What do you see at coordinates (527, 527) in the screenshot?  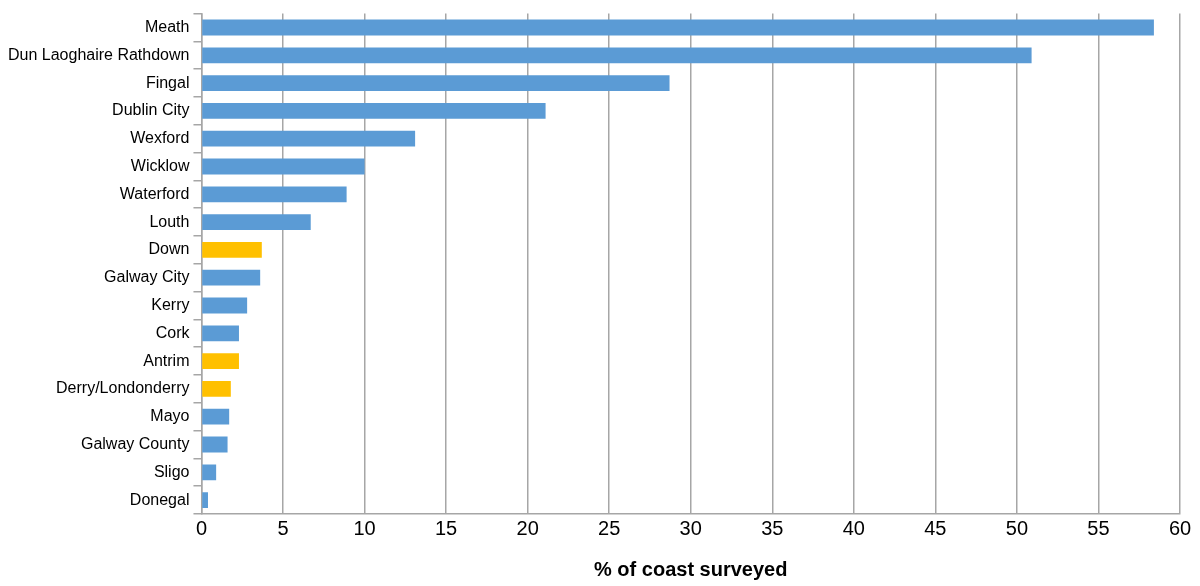 I see `x-tick-label: 20` at bounding box center [527, 527].